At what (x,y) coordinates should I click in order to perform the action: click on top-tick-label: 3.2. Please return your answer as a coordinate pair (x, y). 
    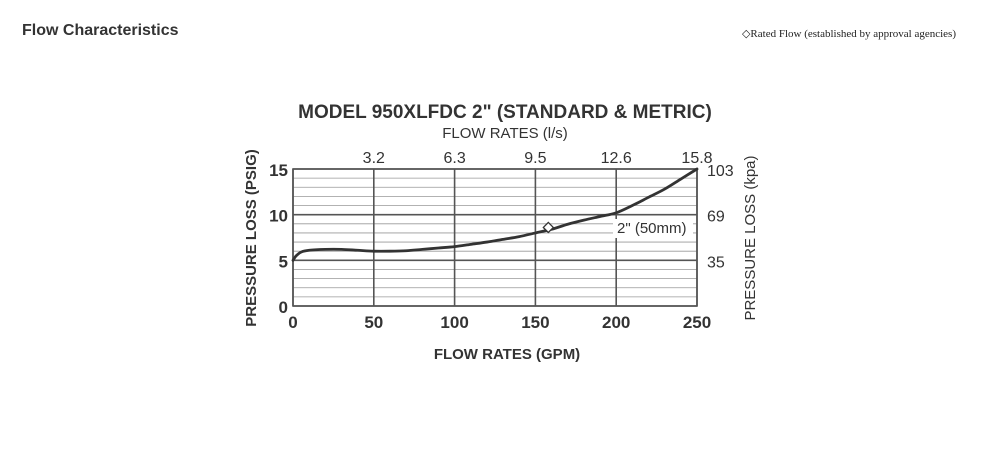
    Looking at the image, I should click on (374, 158).